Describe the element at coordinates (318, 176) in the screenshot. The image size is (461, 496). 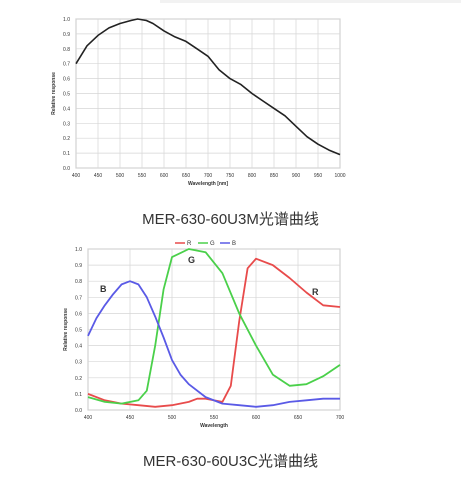
I see `x-tick-label: 950` at that location.